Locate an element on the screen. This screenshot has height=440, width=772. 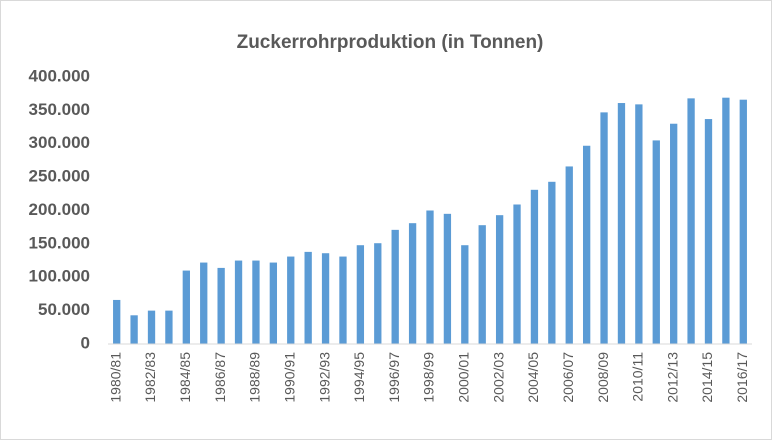
x-tick-label: 1992/93 is located at coordinates (324, 377).